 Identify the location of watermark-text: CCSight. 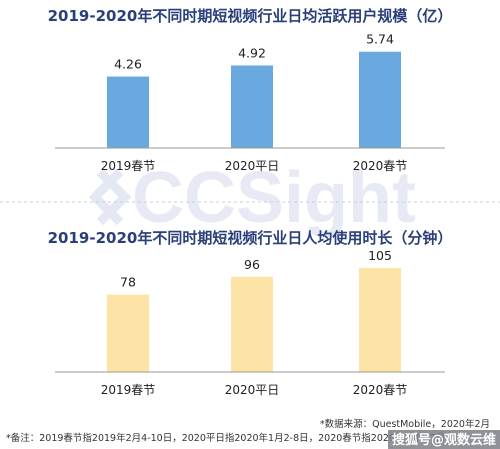
(274, 198).